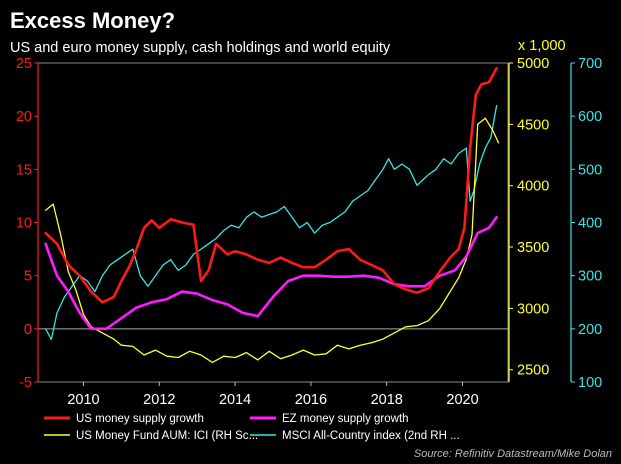  I want to click on right-axis-tick-label: 600, so click(590, 117).